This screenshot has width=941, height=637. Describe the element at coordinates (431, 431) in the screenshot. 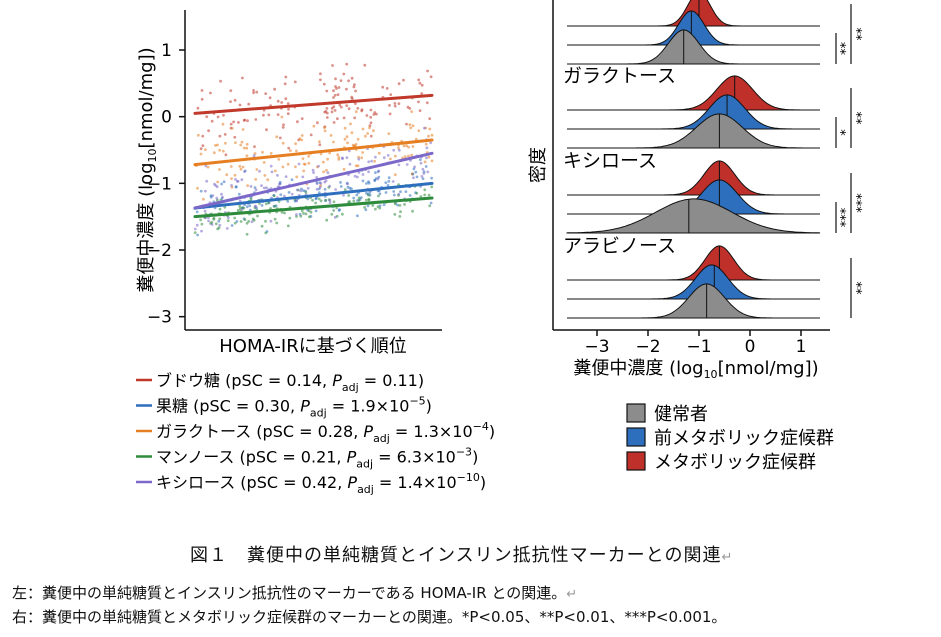

I see `legend-pval: = 1.3×10` at that location.